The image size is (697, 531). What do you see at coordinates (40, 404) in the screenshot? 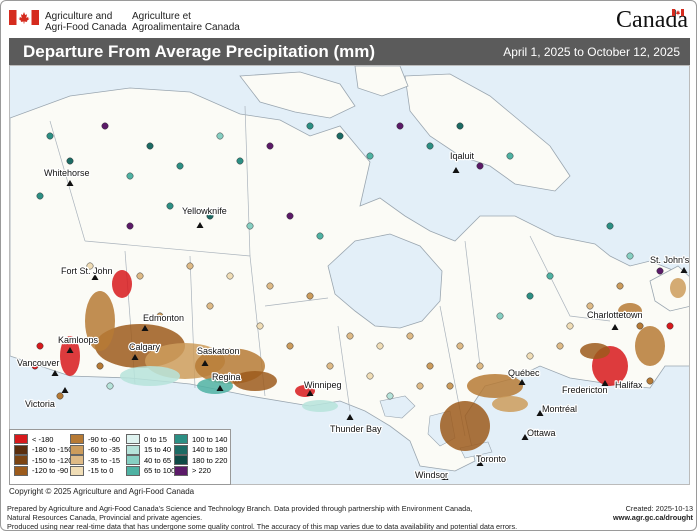
I see `city-label: Victoria` at bounding box center [40, 404].